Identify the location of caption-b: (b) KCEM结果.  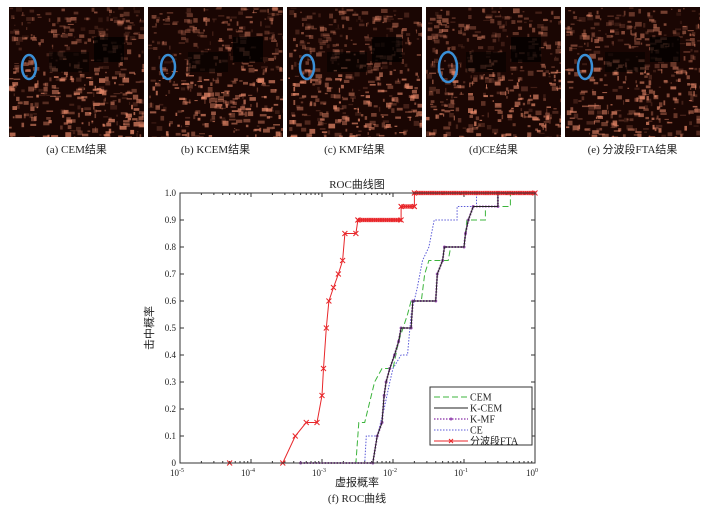
(215, 150).